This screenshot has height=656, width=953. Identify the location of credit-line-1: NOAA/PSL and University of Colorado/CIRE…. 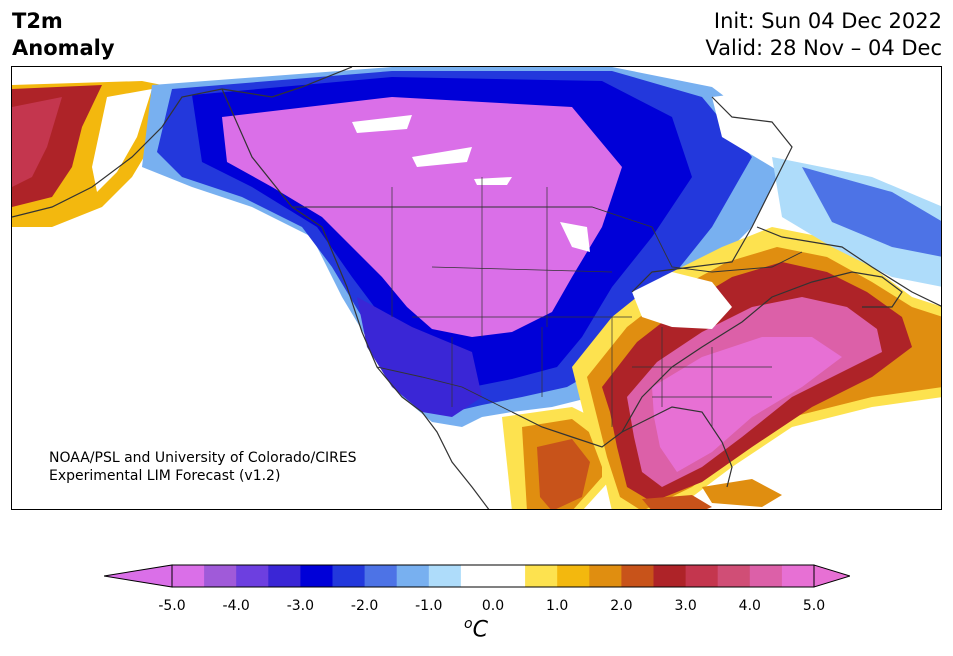
(203, 458).